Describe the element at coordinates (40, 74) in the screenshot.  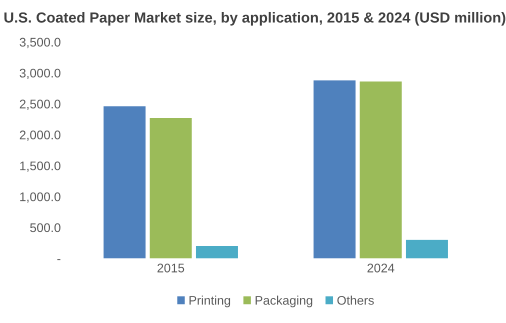
I see `y-tick-label: 3,000.0` at that location.